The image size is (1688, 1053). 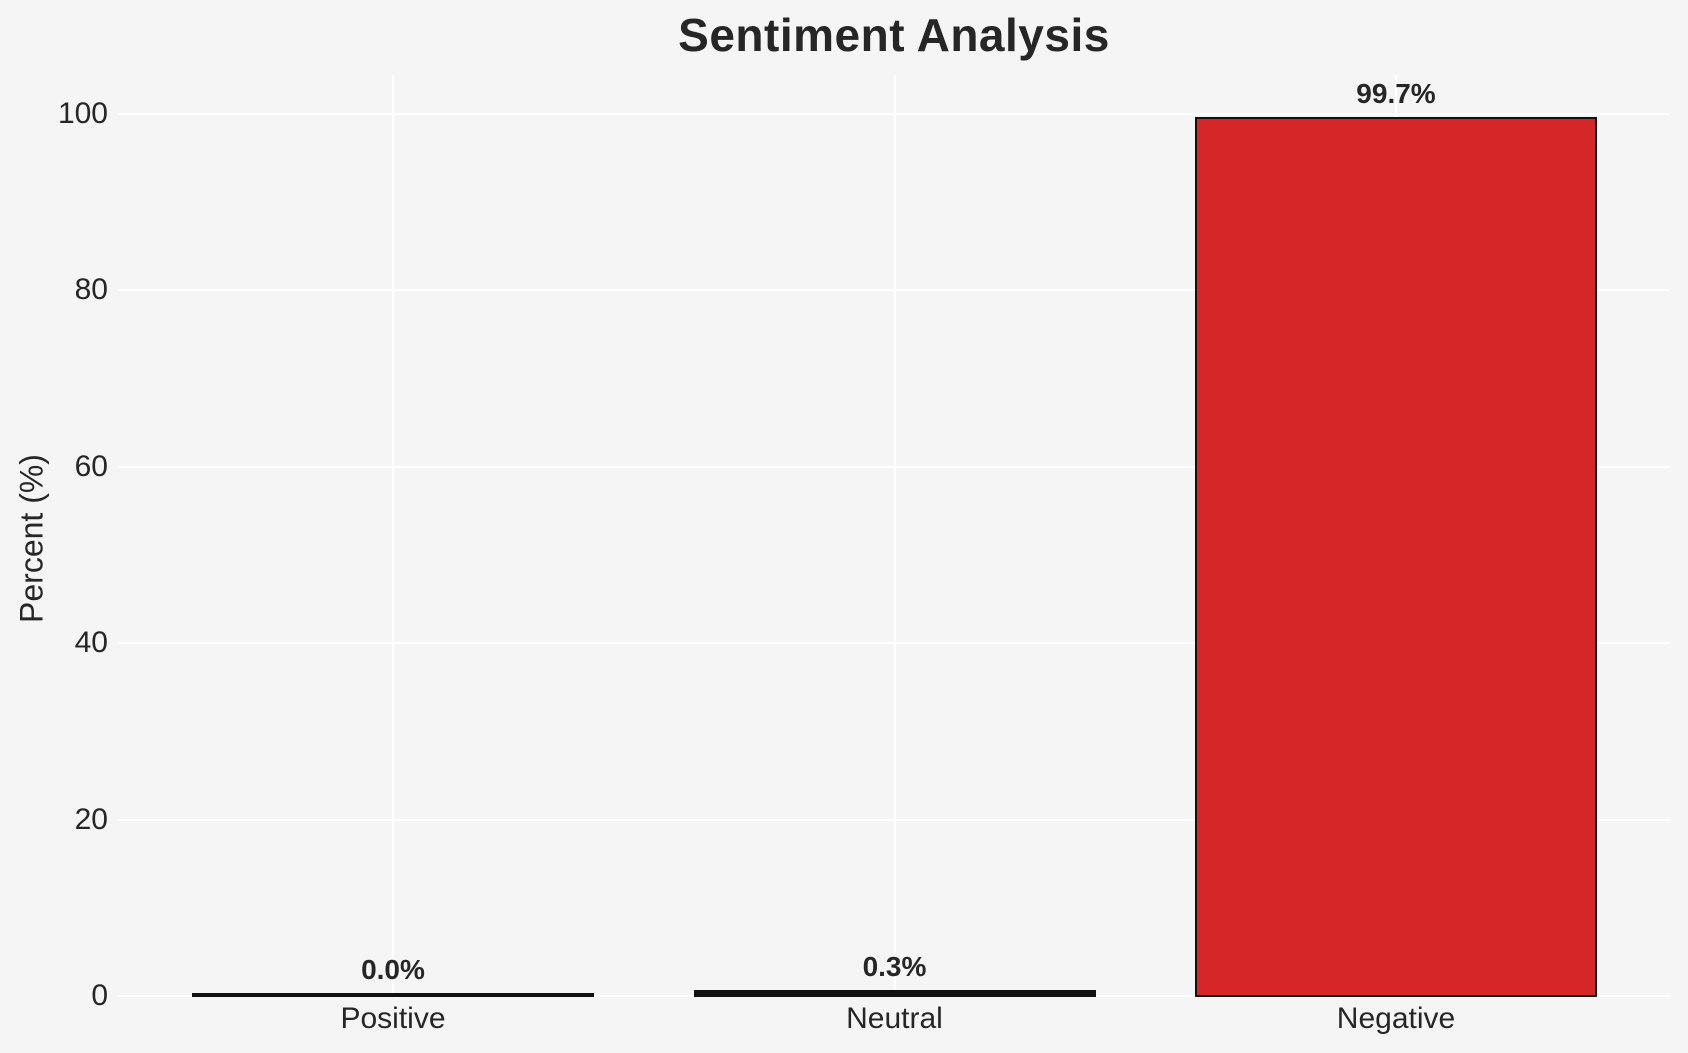 What do you see at coordinates (894, 35) in the screenshot?
I see `chart-title: Sentiment Analysis` at bounding box center [894, 35].